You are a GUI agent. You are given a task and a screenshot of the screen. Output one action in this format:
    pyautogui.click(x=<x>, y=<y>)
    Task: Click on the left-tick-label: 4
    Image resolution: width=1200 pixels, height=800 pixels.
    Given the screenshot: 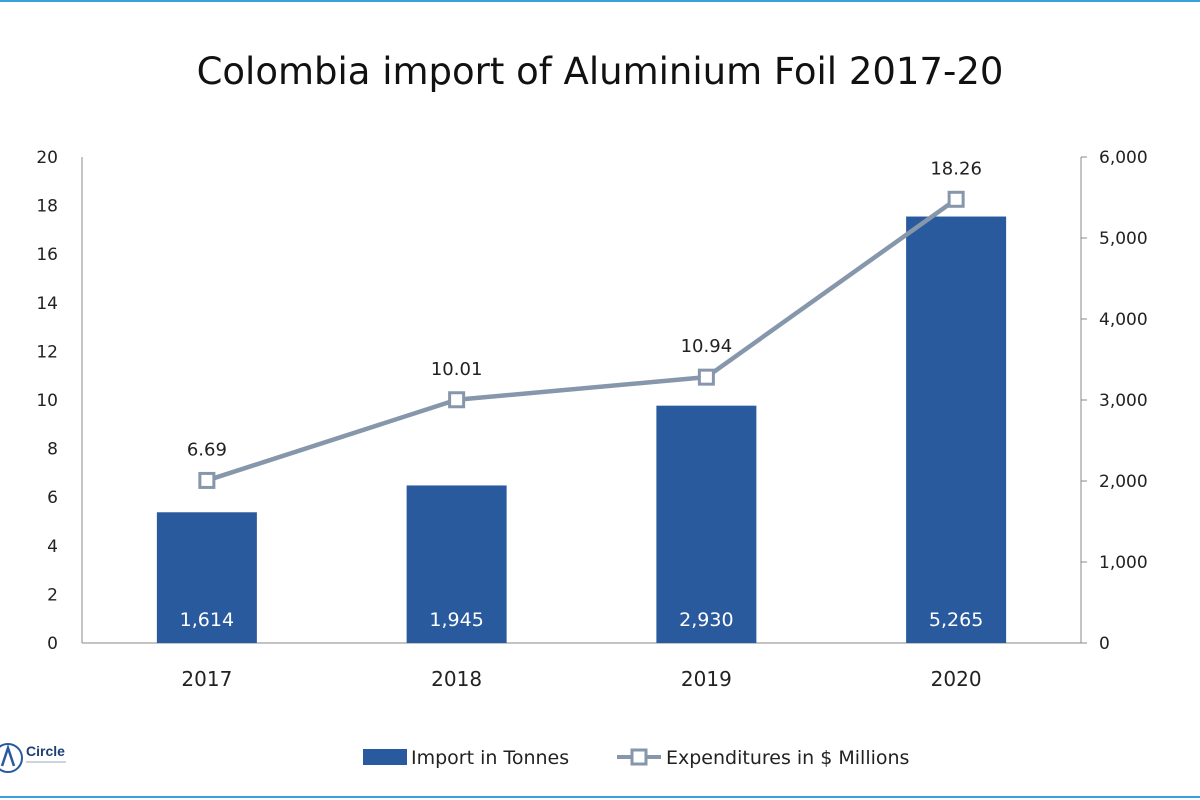 What is the action you would take?
    pyautogui.click(x=52, y=547)
    